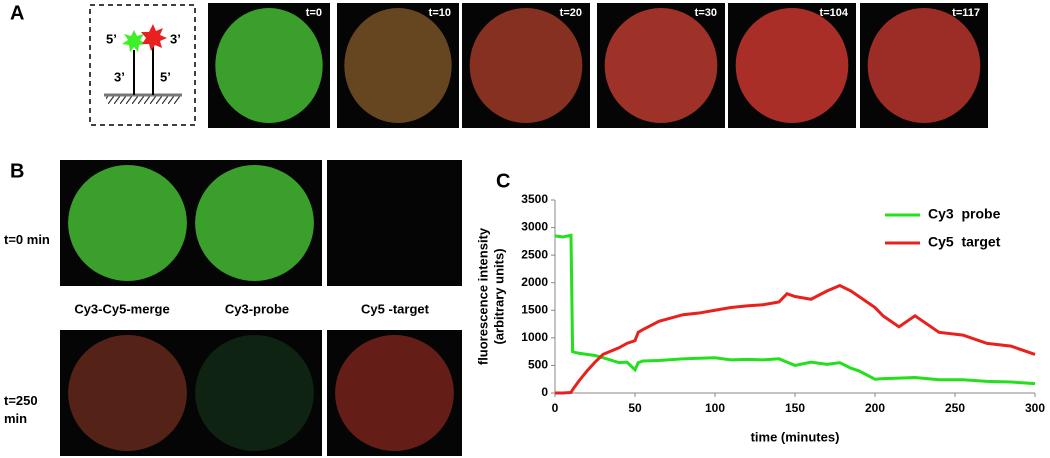 The height and width of the screenshot is (458, 1050). Describe the element at coordinates (834, 13) in the screenshot. I see `frame-label: t=104` at that location.